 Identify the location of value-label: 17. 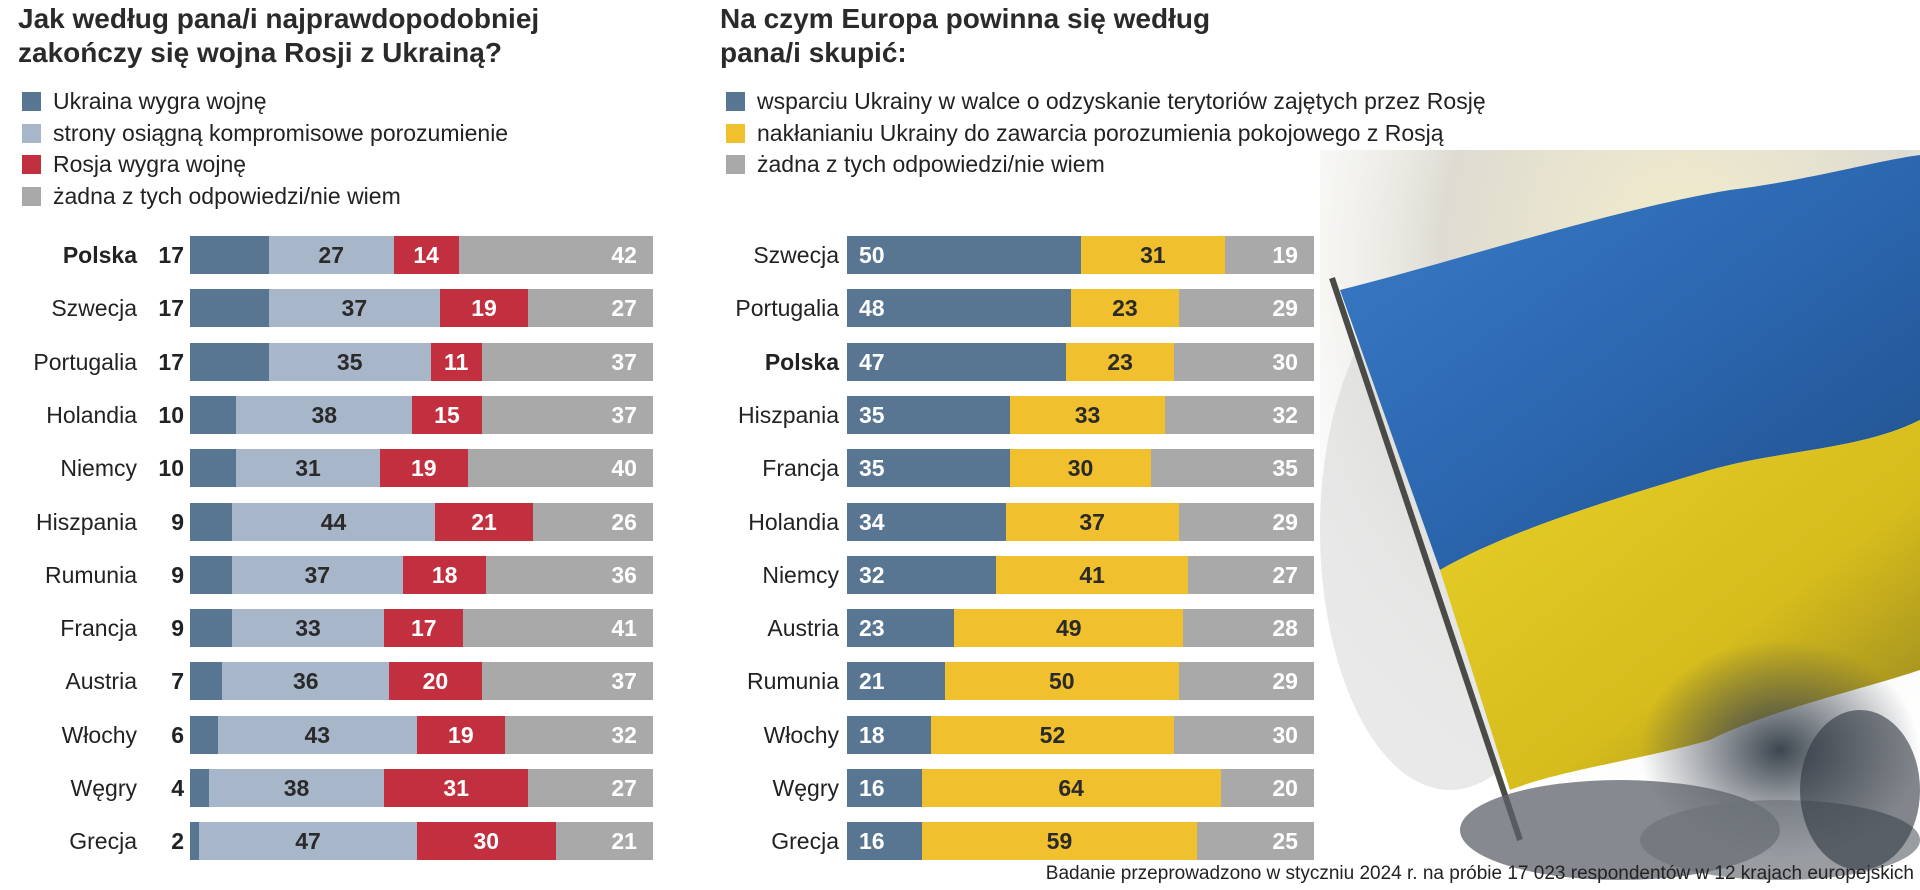
(171, 361).